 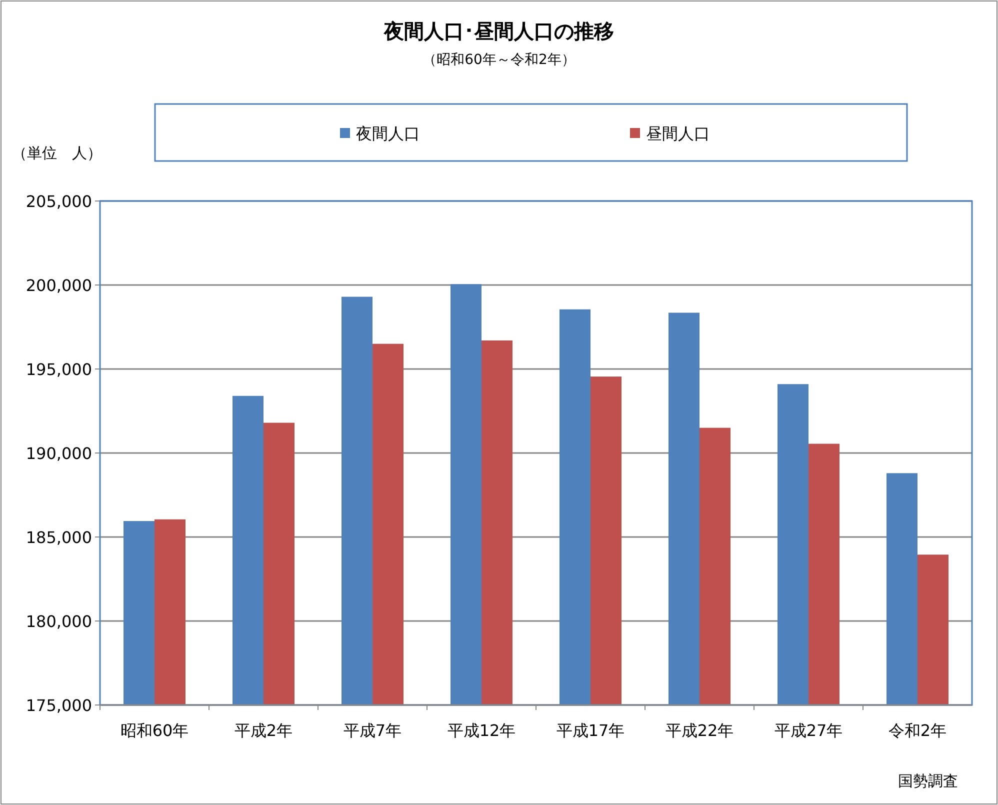 I want to click on legend-label: 昼間人口, so click(x=678, y=133).